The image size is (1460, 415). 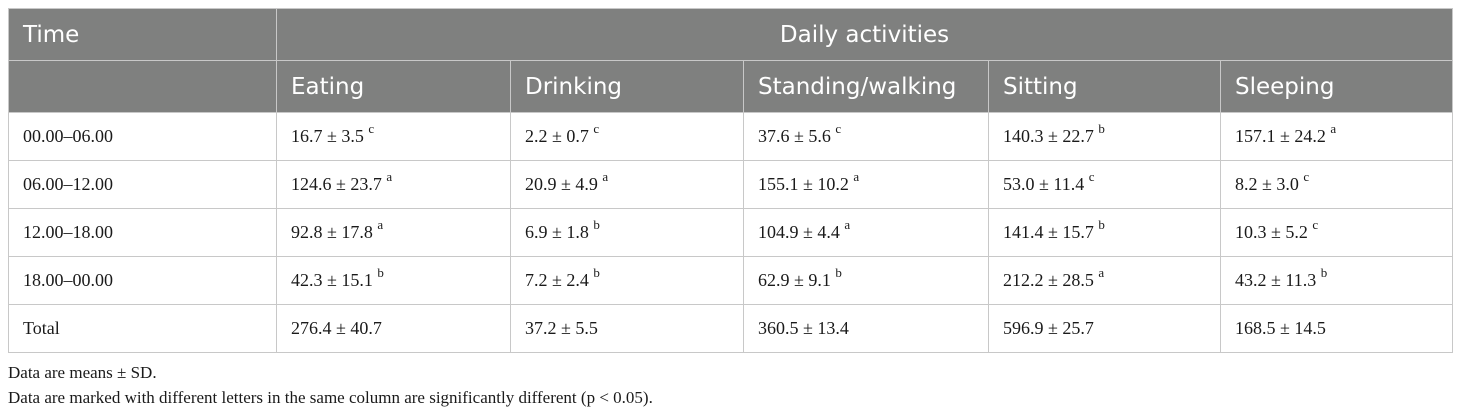 I want to click on value-cell: 7.2 ± 2.4 b, so click(x=627, y=280).